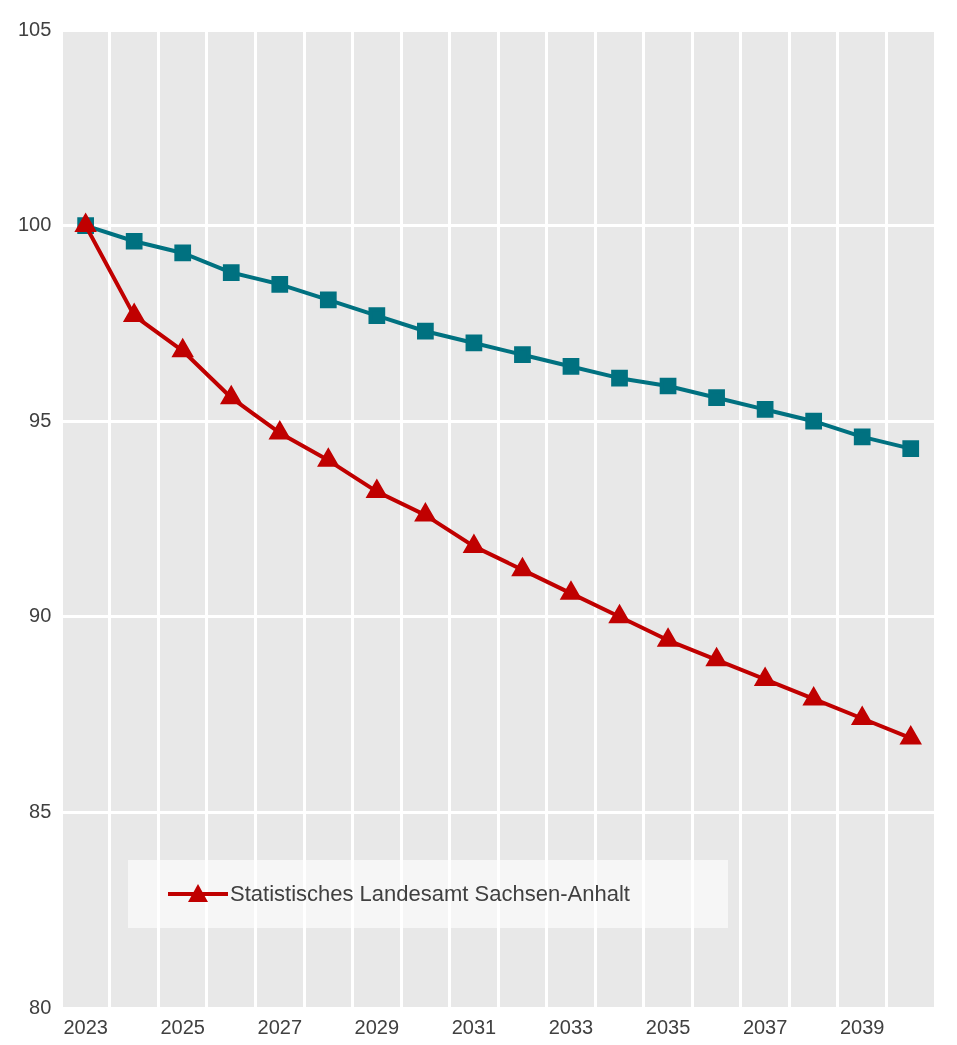 The height and width of the screenshot is (1045, 957). I want to click on y-tick-label: 100, so click(34, 224).